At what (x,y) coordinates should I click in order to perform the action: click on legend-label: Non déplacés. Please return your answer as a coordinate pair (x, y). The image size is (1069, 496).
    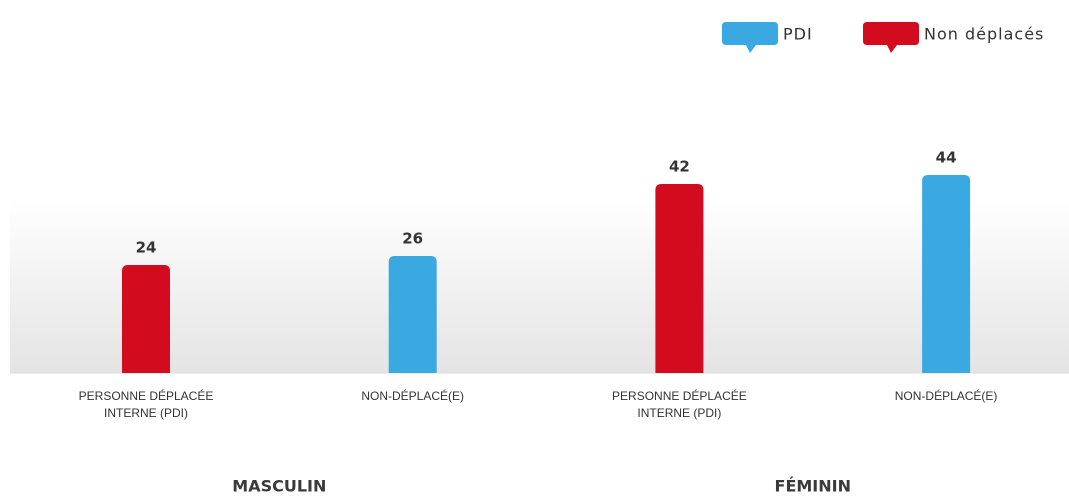
    Looking at the image, I should click on (984, 34).